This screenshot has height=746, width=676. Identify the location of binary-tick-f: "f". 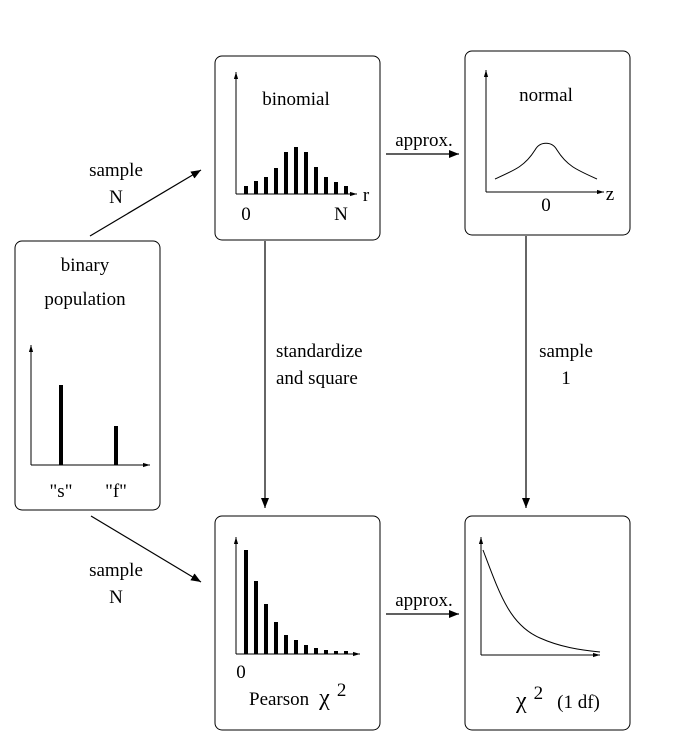
(116, 491).